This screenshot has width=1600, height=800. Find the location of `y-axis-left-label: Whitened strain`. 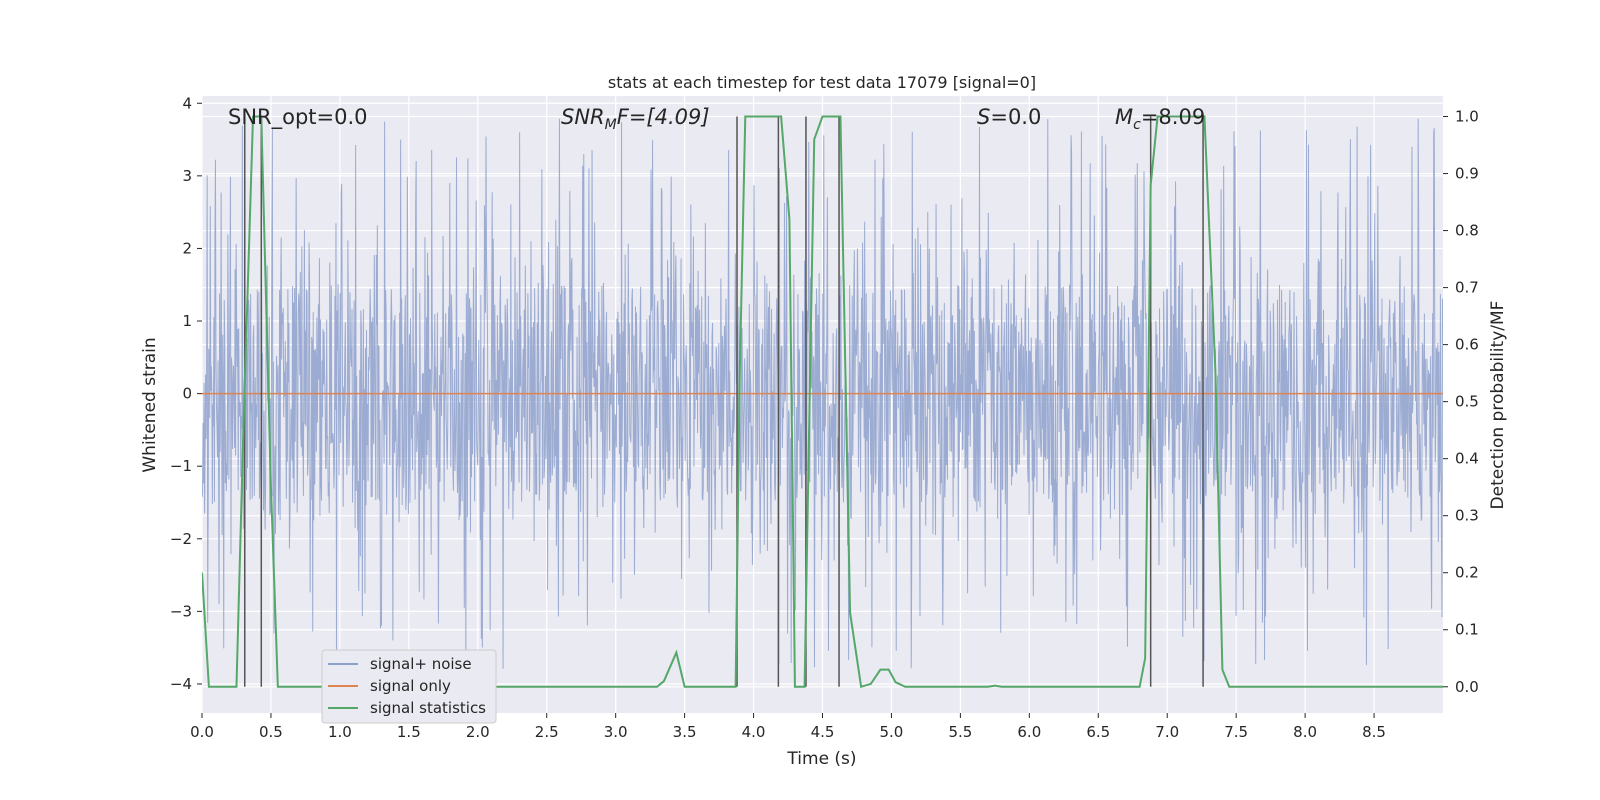

y-axis-left-label: Whitened strain is located at coordinates (150, 404).